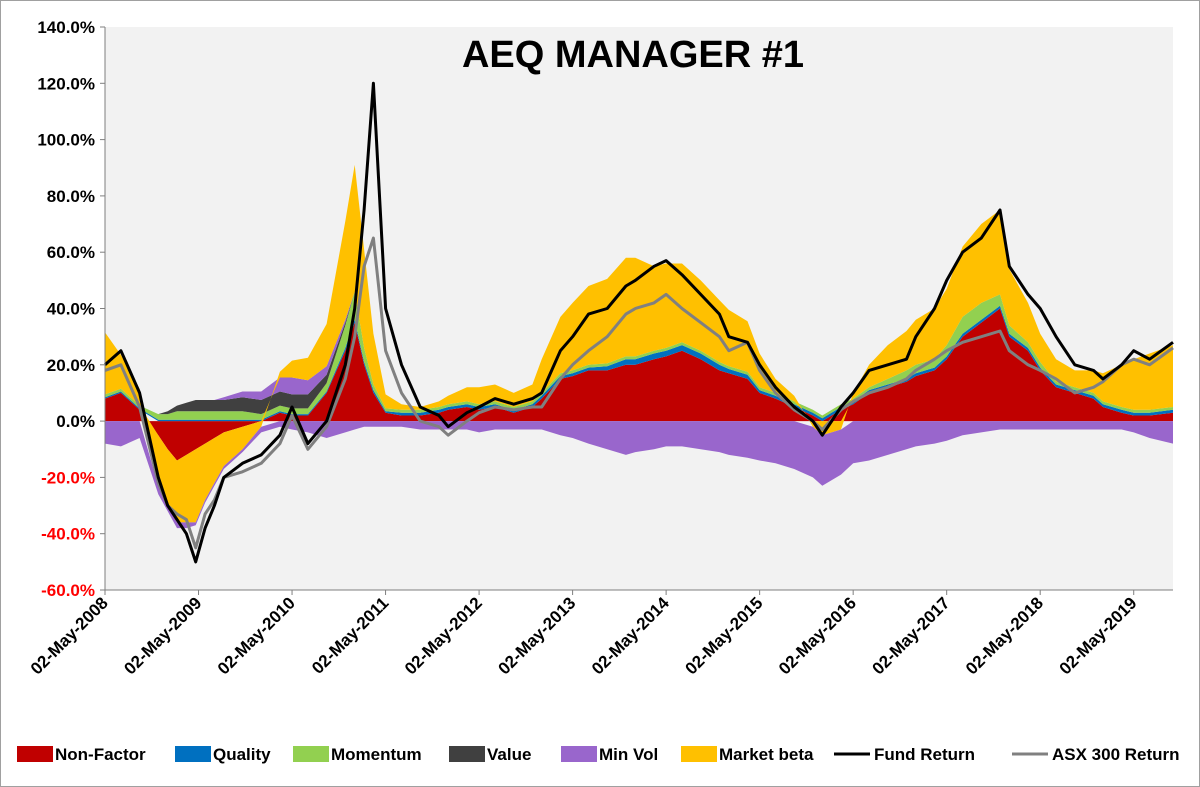 This screenshot has width=1200, height=787. I want to click on x-tick-label: 02-May-2018, so click(1004, 635).